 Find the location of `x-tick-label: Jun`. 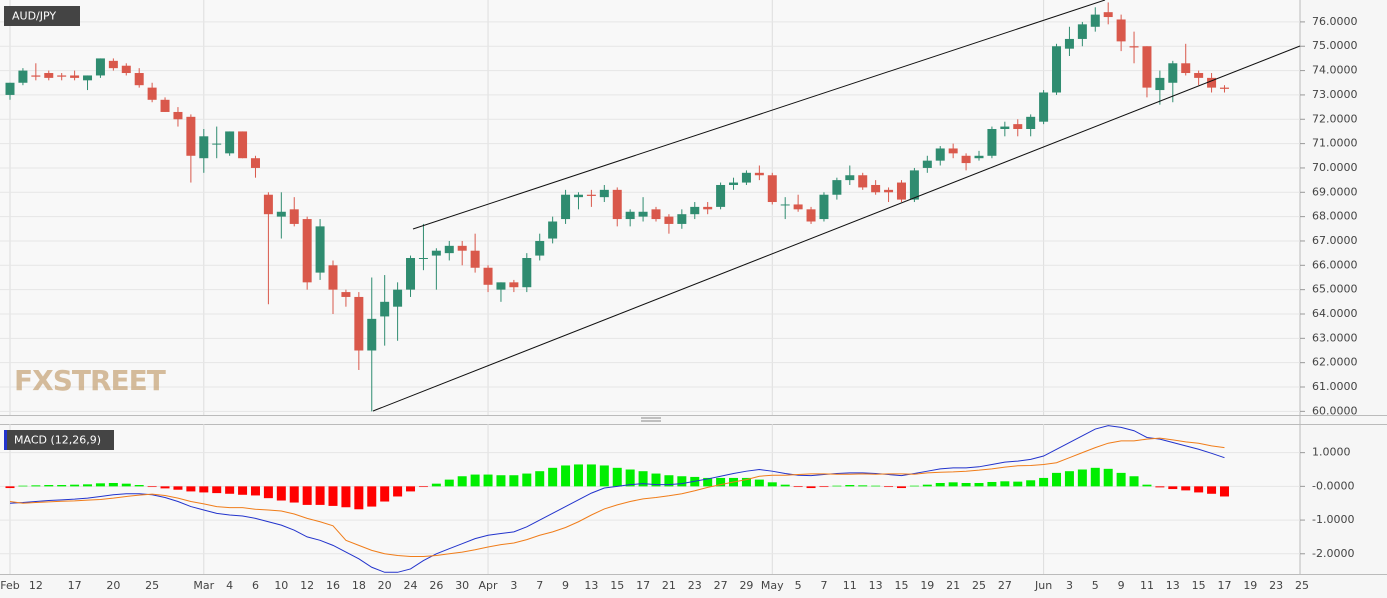

x-tick-label: Jun is located at coordinates (1043, 585).